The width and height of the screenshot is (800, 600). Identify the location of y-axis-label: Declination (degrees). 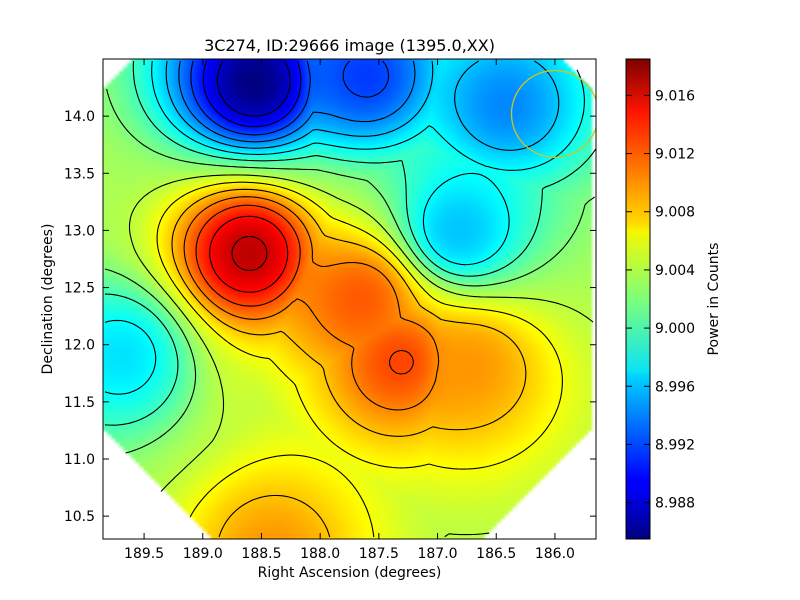
(48, 299).